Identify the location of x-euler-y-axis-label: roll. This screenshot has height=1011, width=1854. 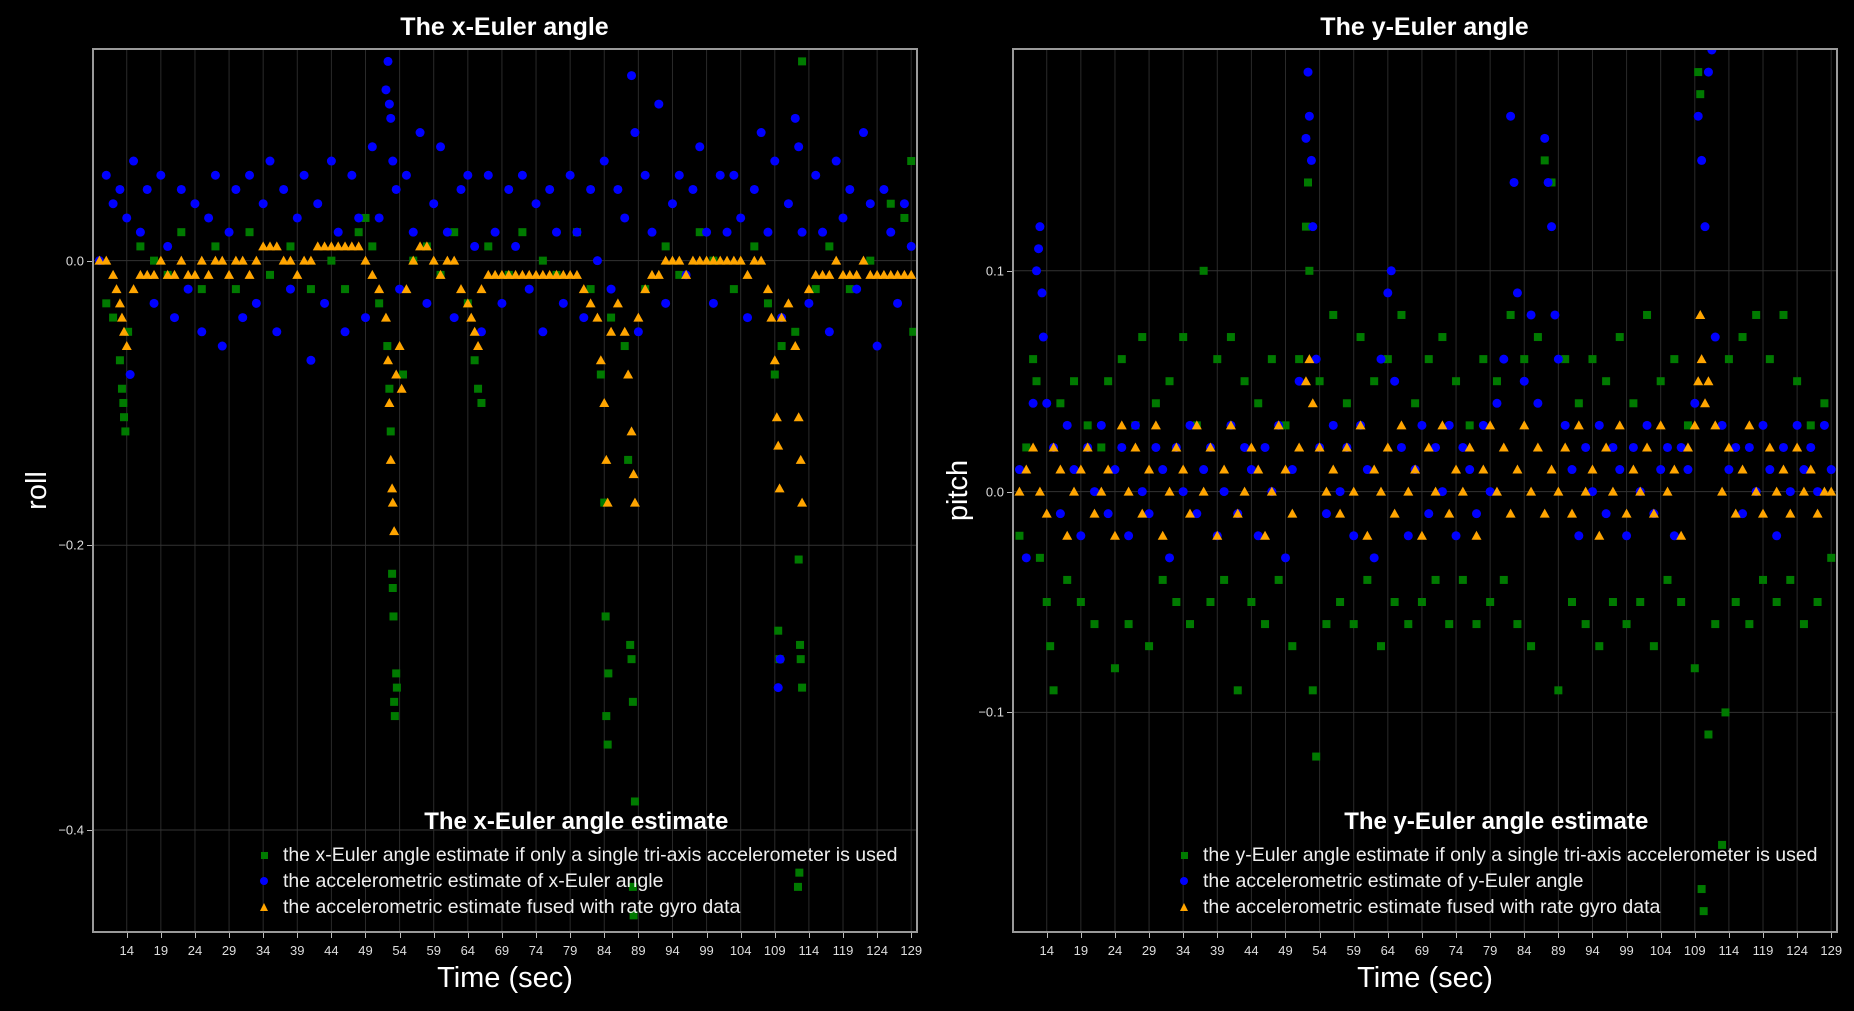
(36, 490).